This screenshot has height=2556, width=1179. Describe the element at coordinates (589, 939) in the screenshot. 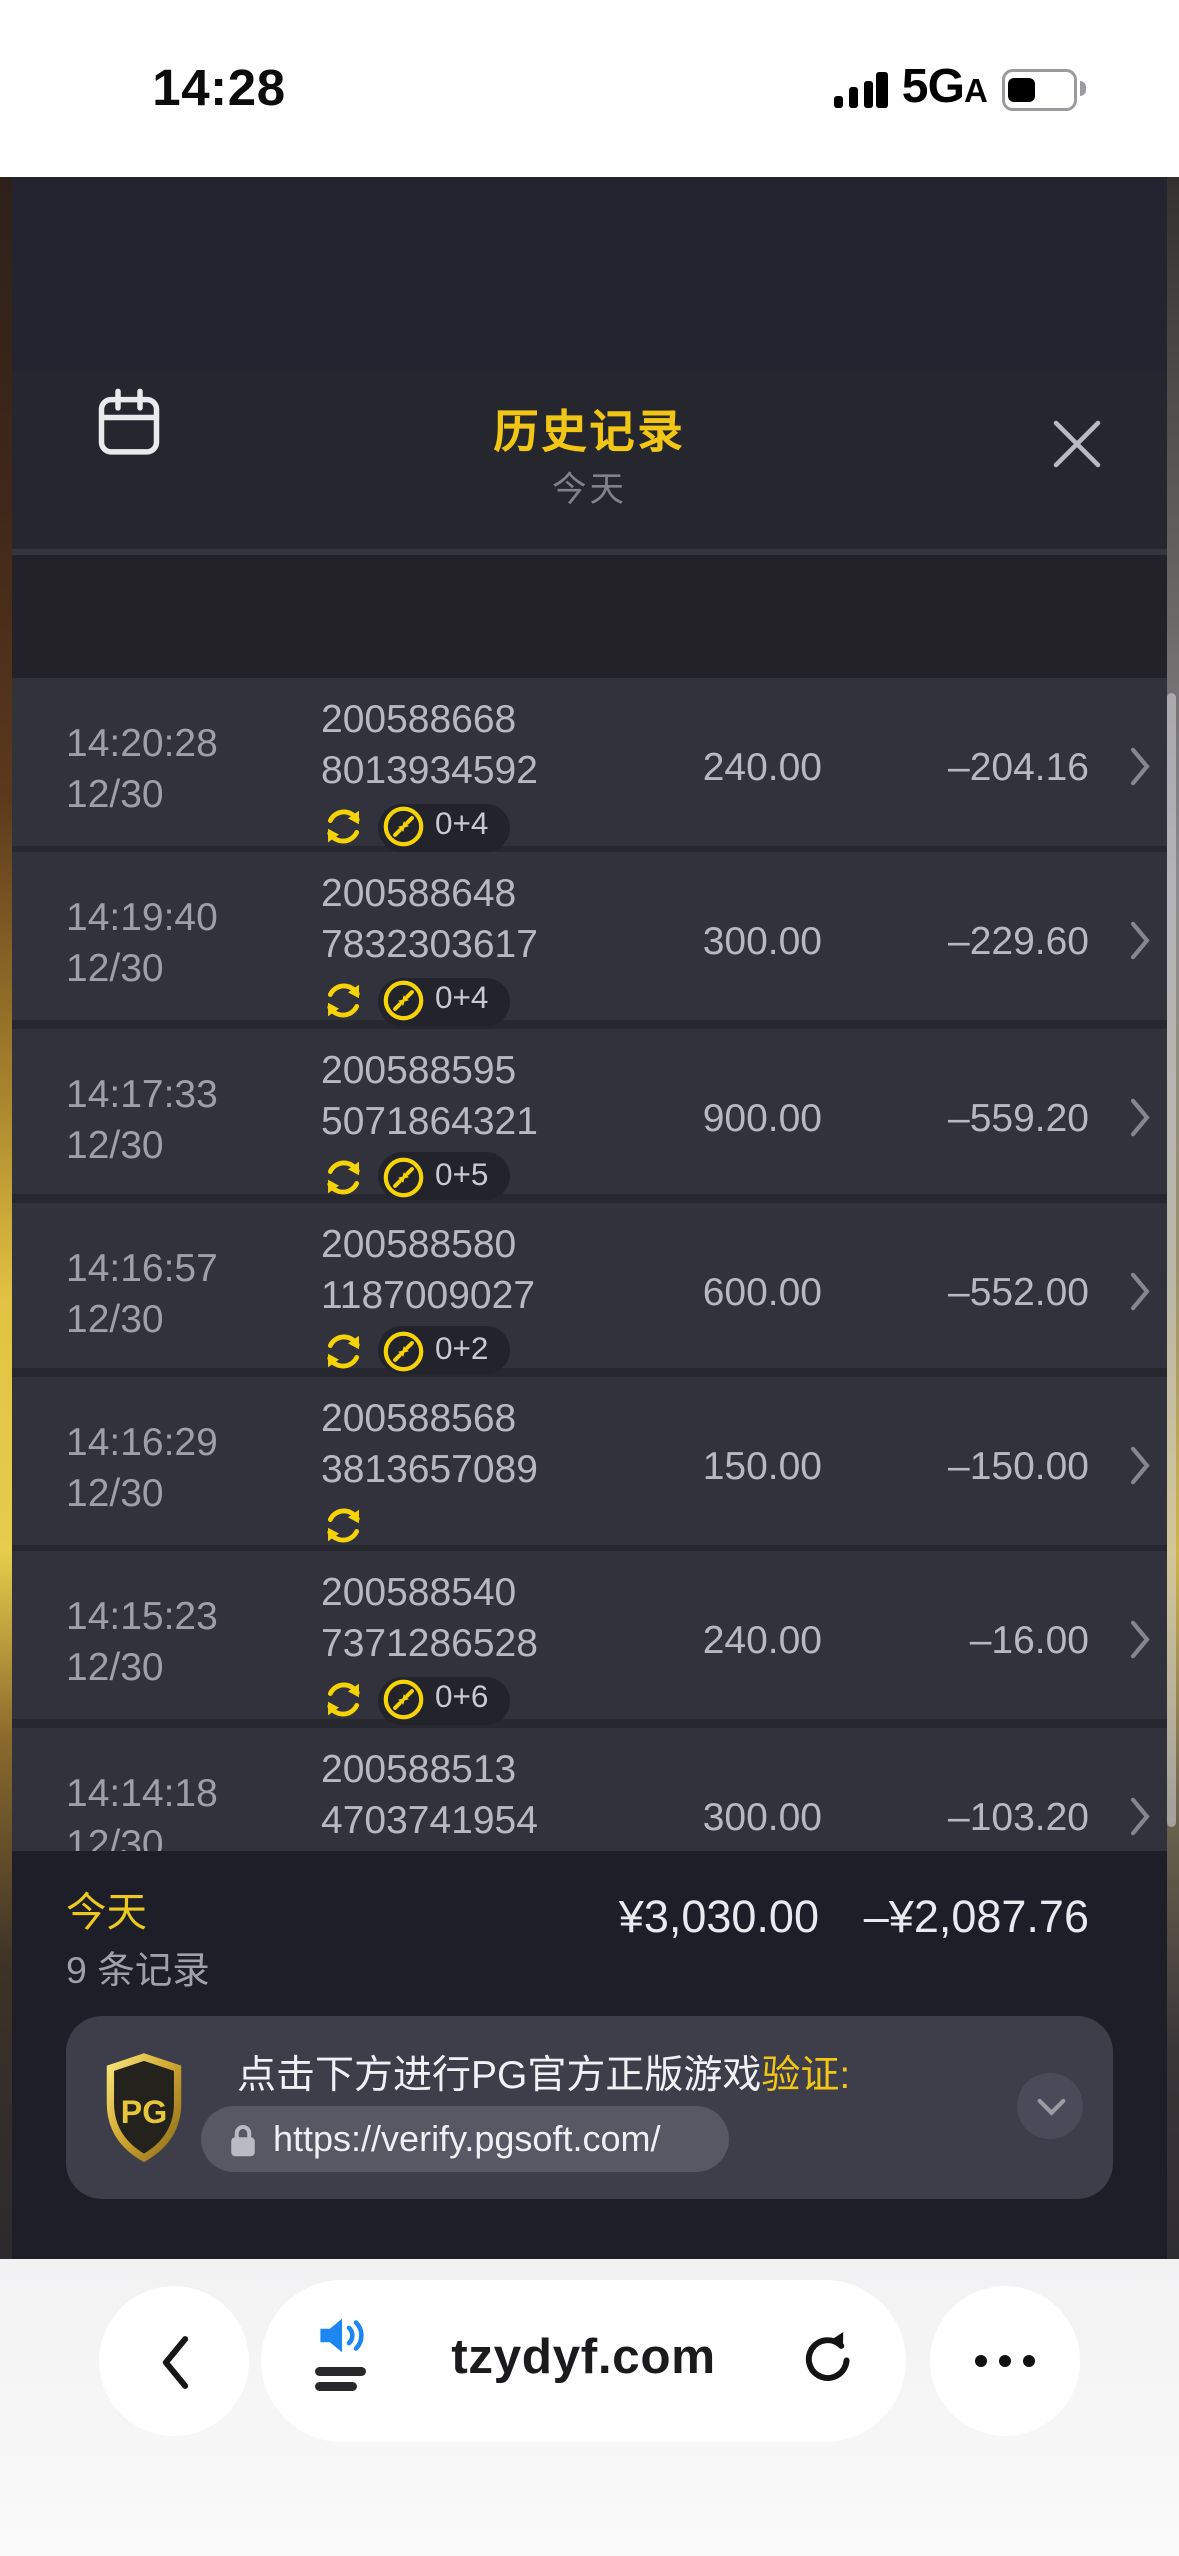

I see `table-row: 14:19:40 12/30 200588648 7832303617` at that location.